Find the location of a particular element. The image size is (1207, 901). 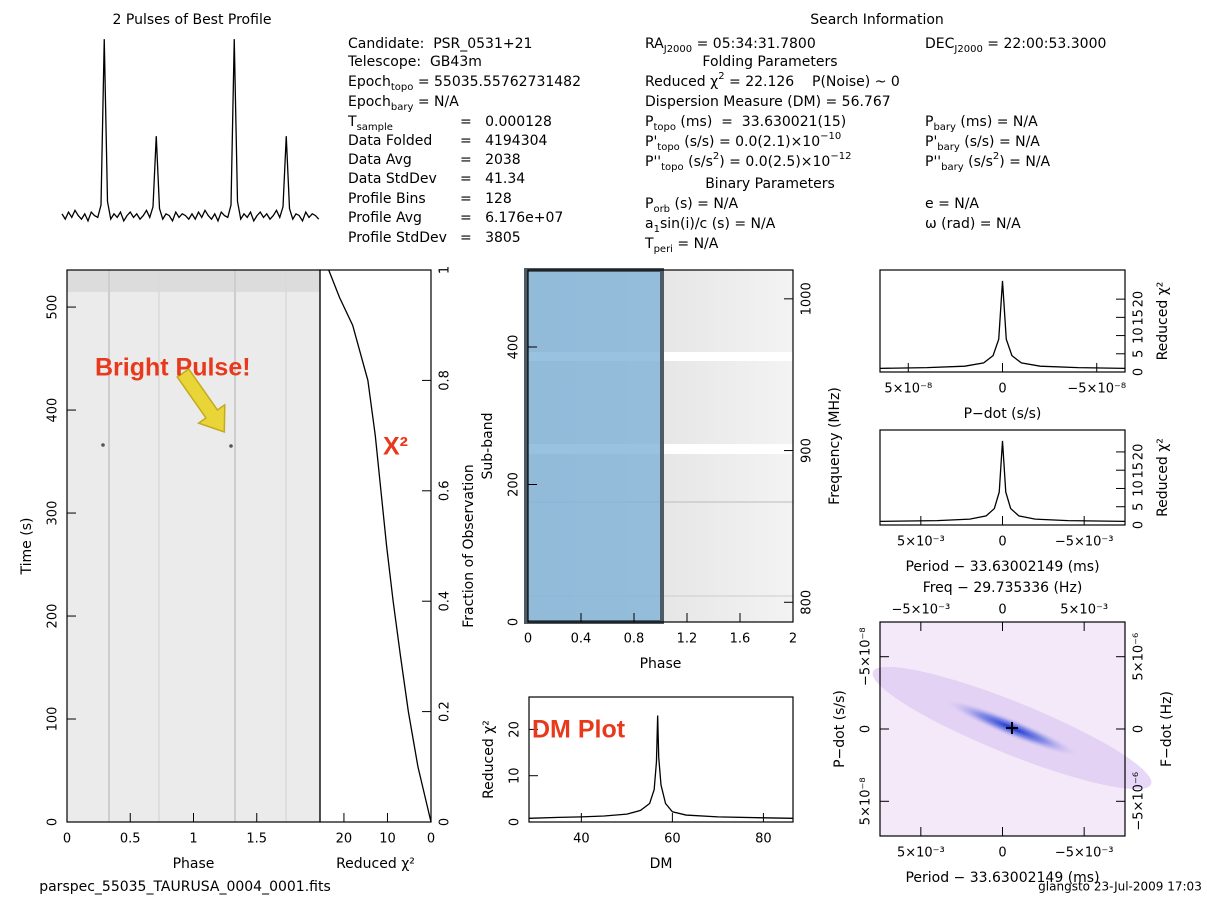

info-line: Pbary (ms) = N/A is located at coordinates (981, 123).